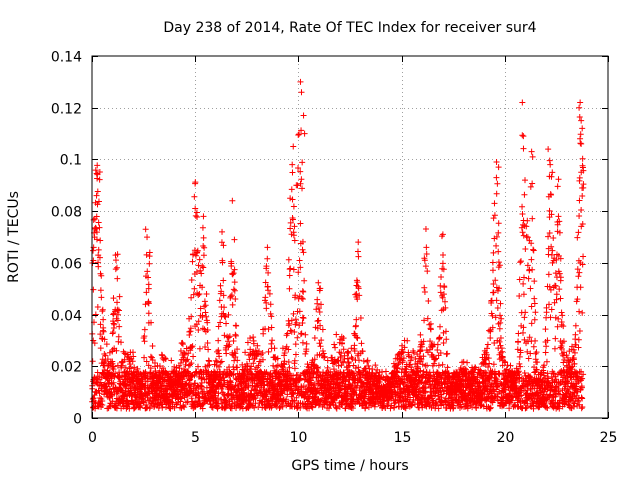 The height and width of the screenshot is (480, 640). I want to click on y-tick-label: 0.12, so click(66, 110).